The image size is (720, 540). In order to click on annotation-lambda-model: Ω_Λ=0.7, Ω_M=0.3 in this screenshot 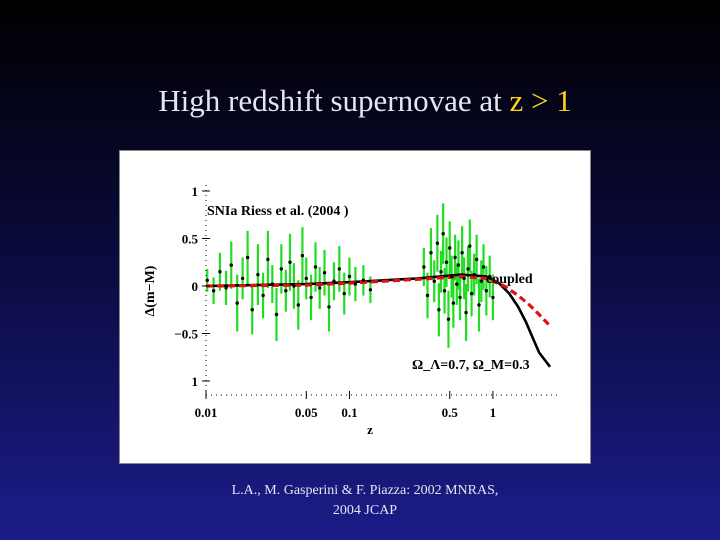, I will do `click(471, 365)`.